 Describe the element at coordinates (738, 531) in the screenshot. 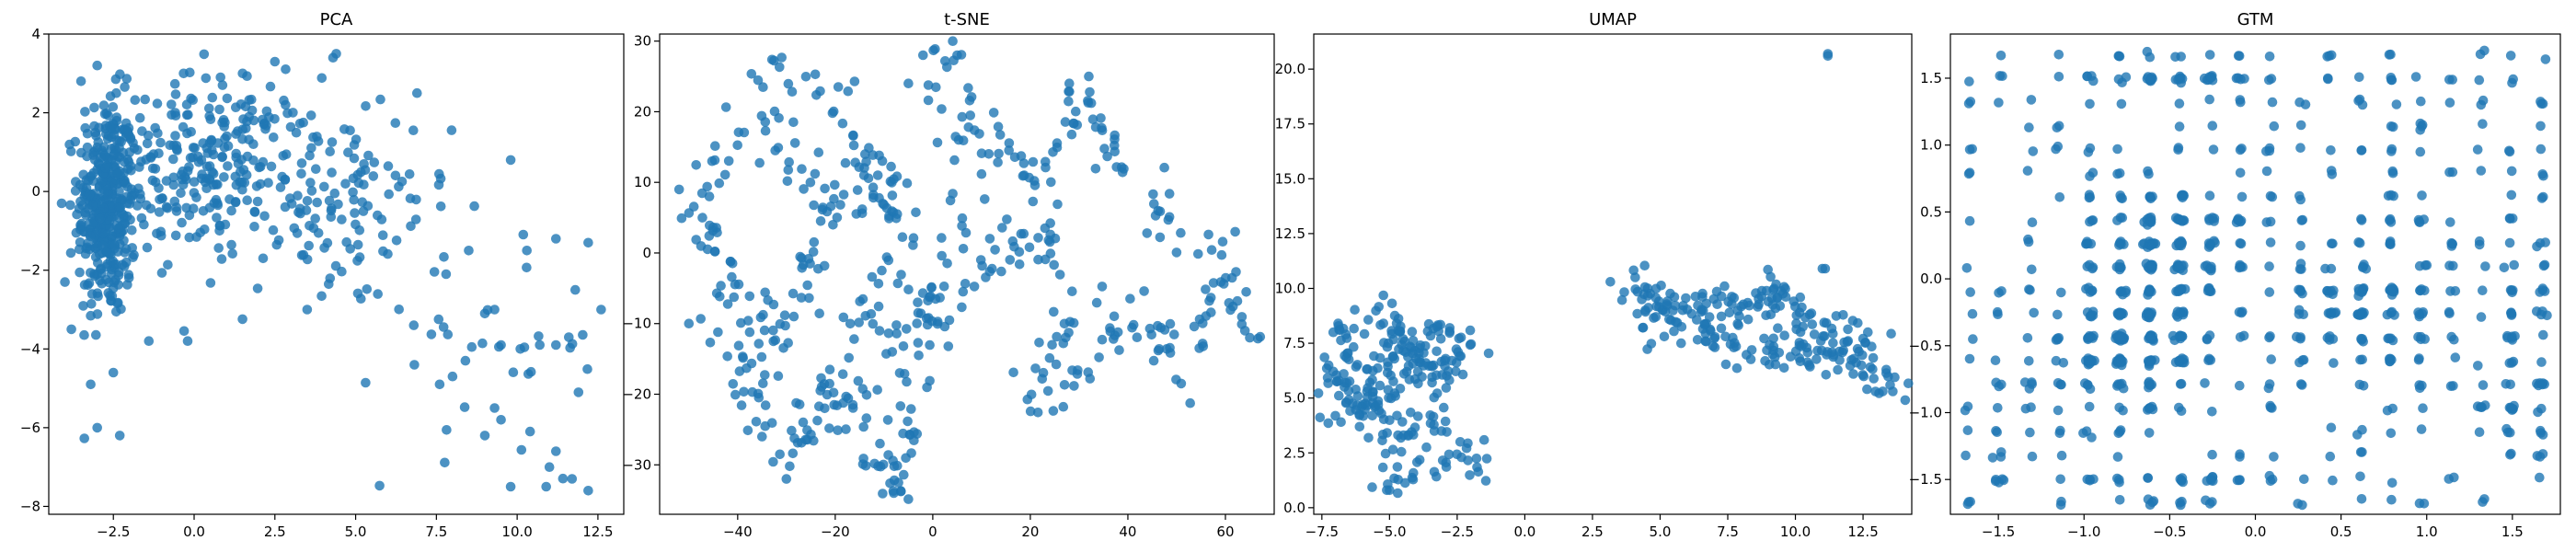

I see `x-tick-label: −40` at that location.